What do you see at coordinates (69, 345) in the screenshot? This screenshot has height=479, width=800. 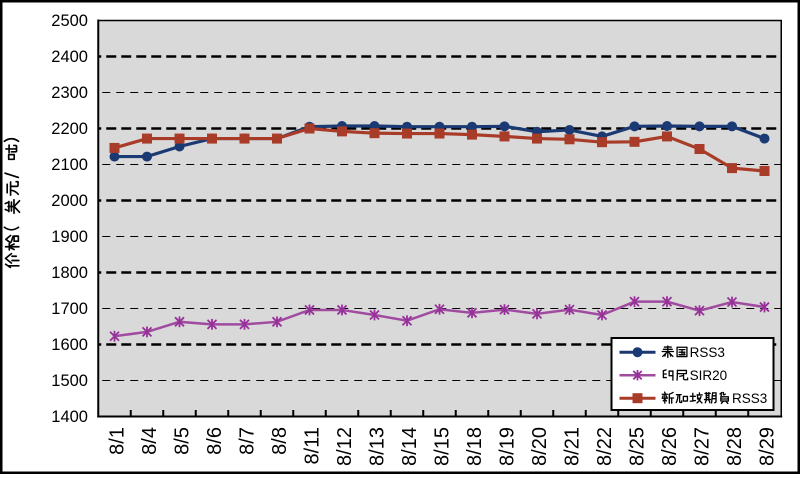 I see `svg-text: 1600` at bounding box center [69, 345].